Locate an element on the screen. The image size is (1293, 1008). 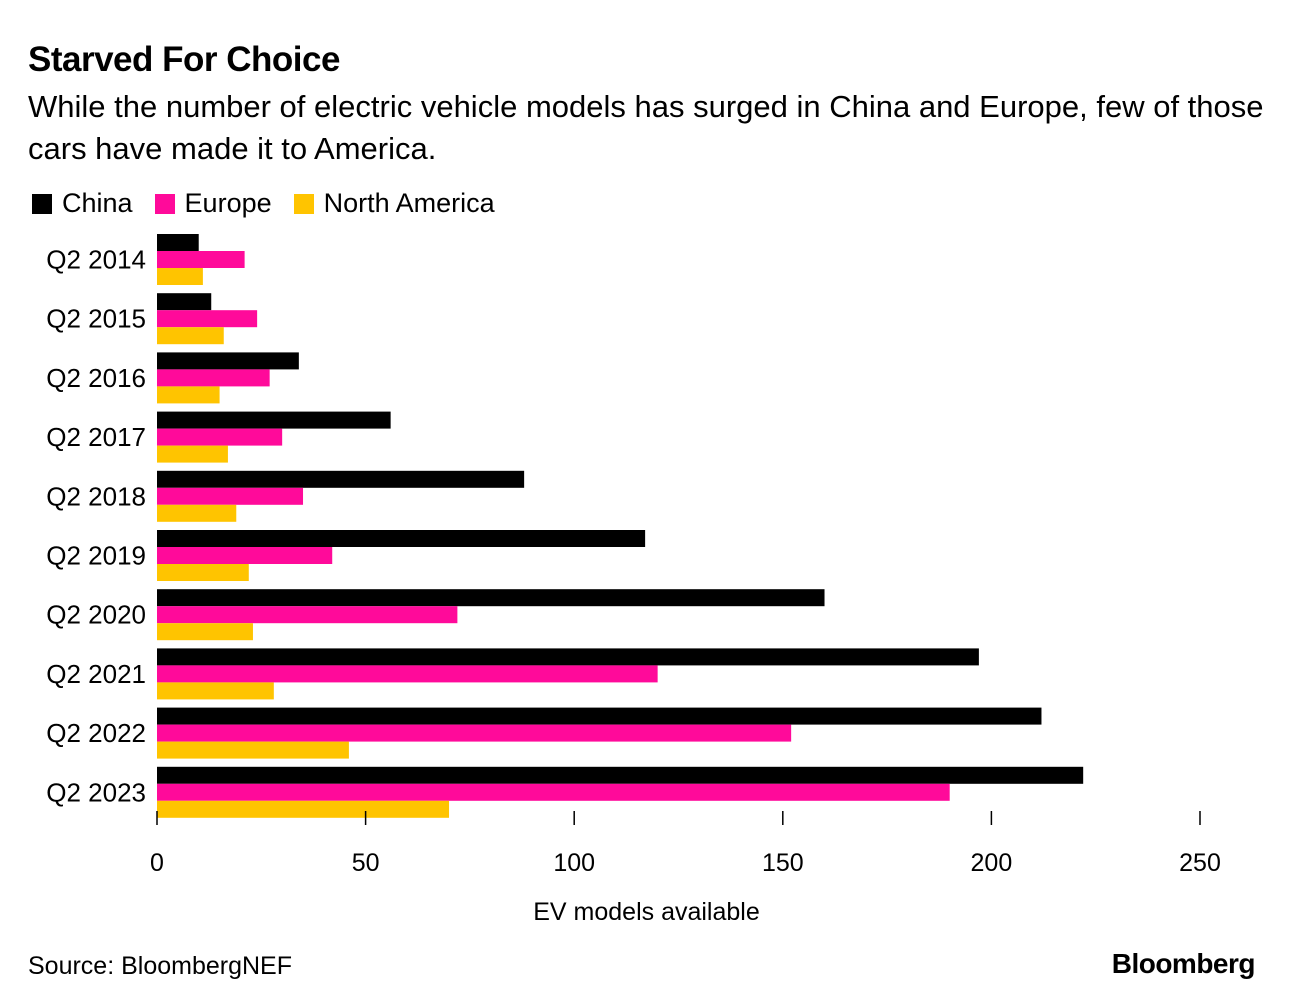
x-axis-title: EV models available is located at coordinates (646, 912).